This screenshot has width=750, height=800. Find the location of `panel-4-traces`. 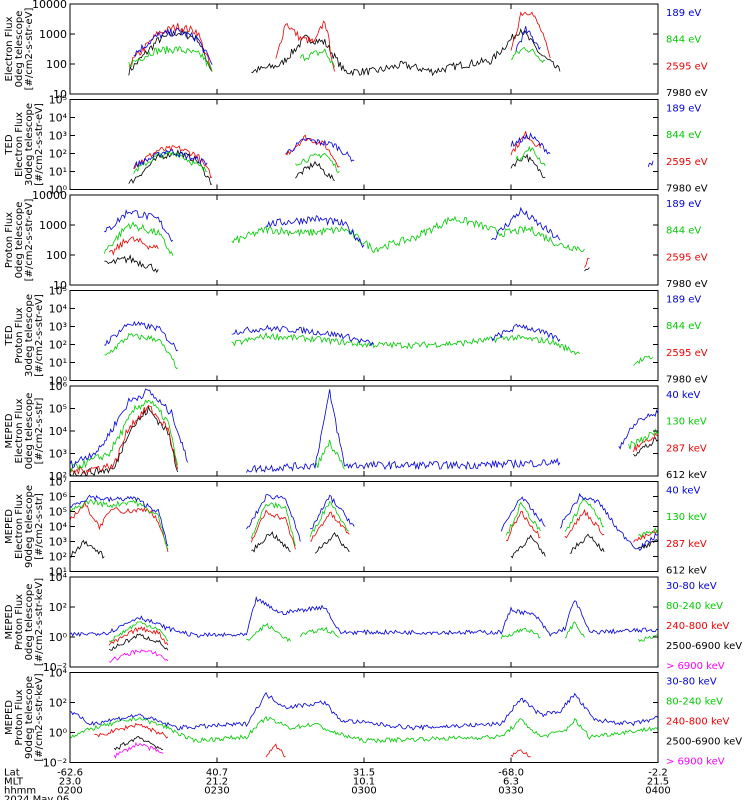

panel-4-traces is located at coordinates (379, 345).